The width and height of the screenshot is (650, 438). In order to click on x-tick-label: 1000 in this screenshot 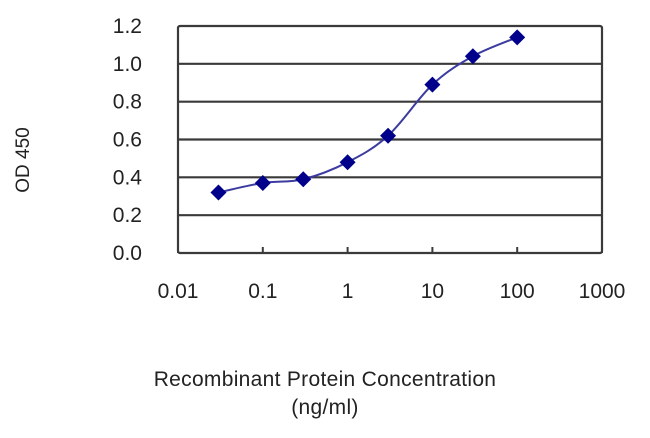, I will do `click(602, 291)`.